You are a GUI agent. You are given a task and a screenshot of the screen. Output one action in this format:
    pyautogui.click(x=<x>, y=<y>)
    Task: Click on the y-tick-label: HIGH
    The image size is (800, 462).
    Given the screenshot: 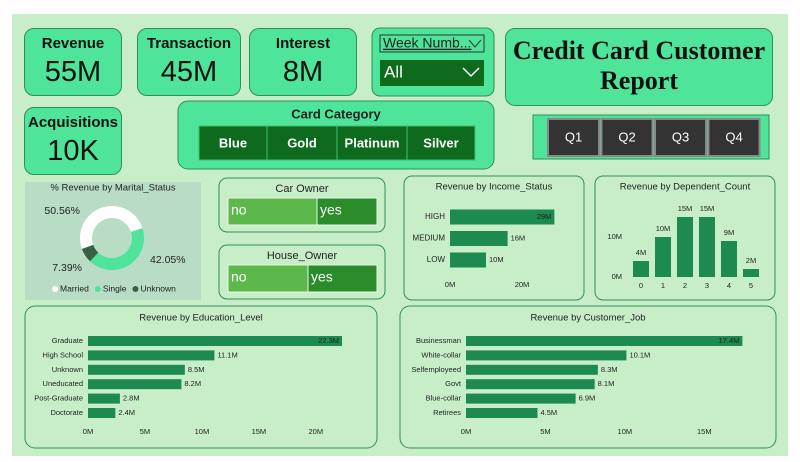 What is the action you would take?
    pyautogui.click(x=435, y=216)
    